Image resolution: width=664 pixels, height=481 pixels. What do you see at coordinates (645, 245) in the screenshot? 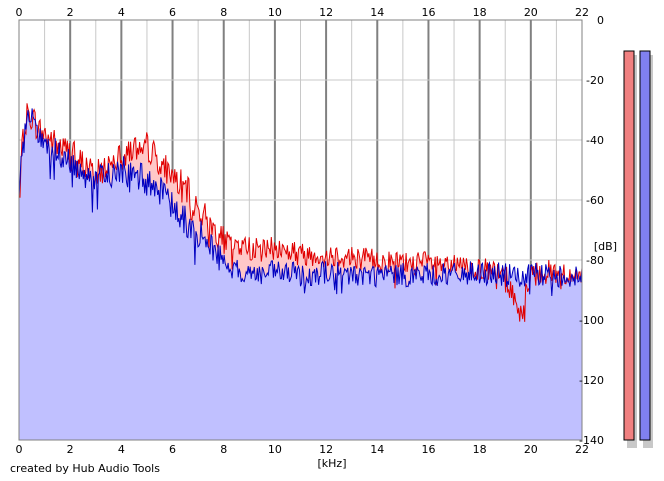
I see `right-level-meter` at bounding box center [645, 245].